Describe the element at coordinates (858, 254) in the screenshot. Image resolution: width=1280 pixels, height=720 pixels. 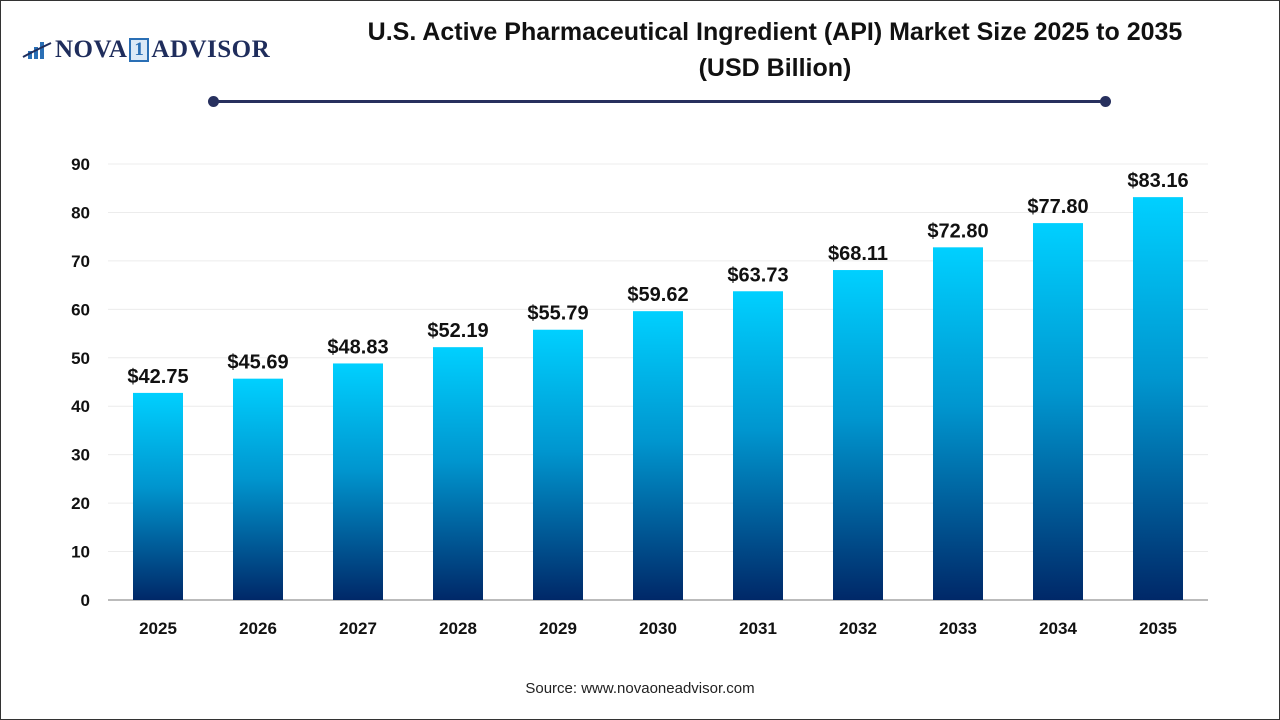
I see `data-label-2032: $68.11` at that location.